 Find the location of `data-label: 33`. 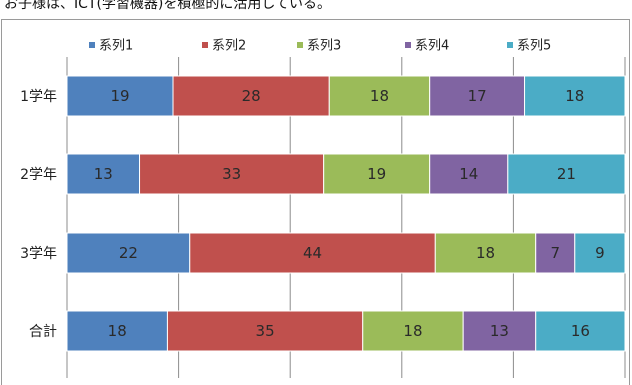

data-label: 33 is located at coordinates (231, 174).